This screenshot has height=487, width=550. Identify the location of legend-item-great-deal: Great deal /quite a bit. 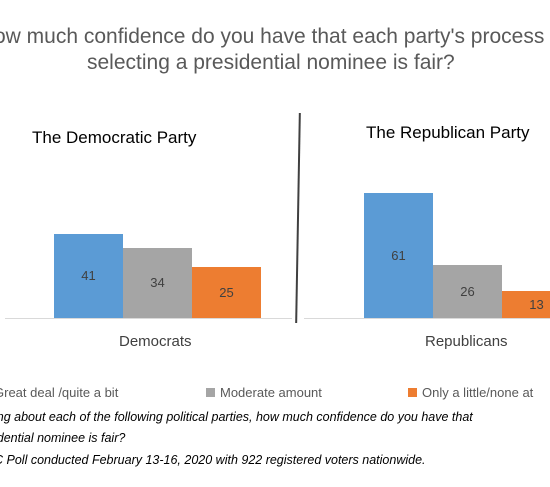
(59, 392).